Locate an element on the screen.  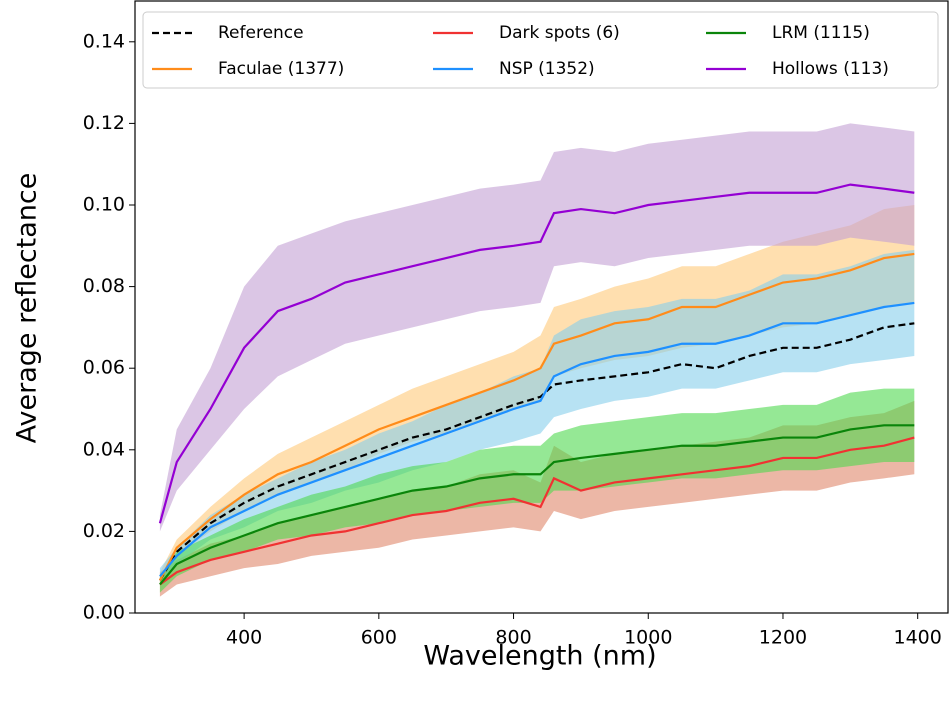
y-tick-label: 0.00 is located at coordinates (104, 613).